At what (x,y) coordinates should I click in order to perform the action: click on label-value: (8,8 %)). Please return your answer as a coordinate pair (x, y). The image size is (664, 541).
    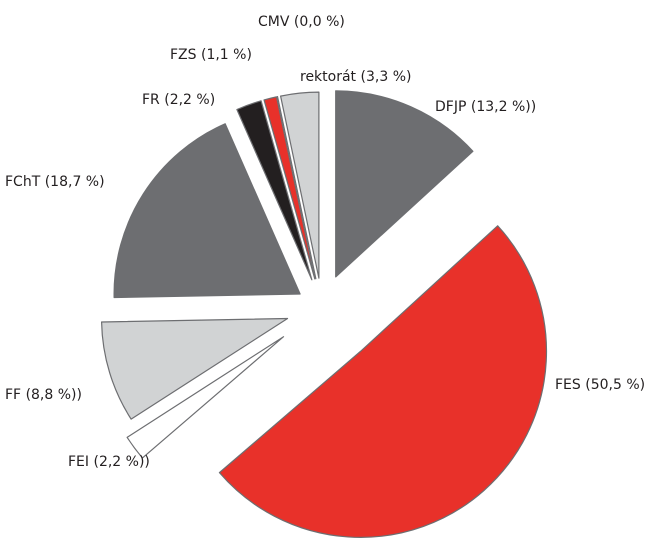
    Looking at the image, I should click on (54, 395).